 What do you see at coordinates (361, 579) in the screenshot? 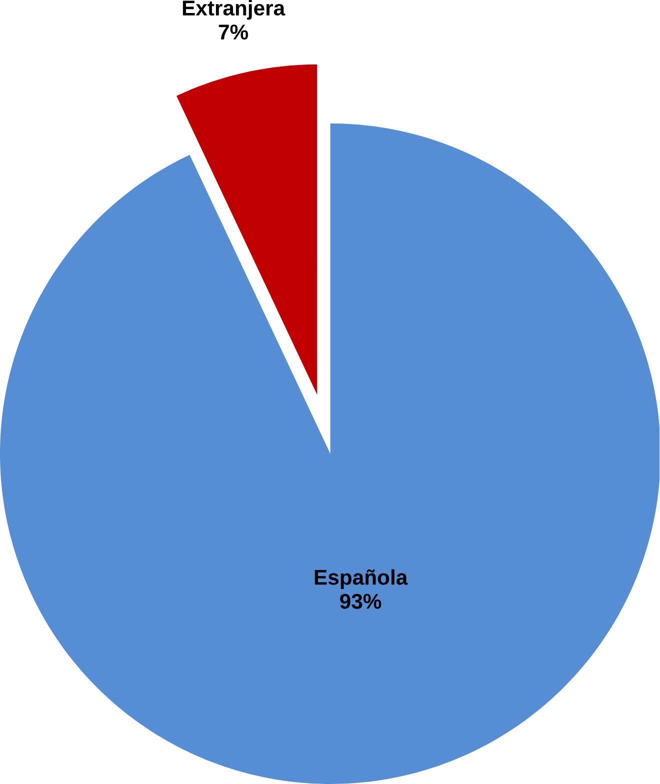
I see `slice-label: Española` at bounding box center [361, 579].